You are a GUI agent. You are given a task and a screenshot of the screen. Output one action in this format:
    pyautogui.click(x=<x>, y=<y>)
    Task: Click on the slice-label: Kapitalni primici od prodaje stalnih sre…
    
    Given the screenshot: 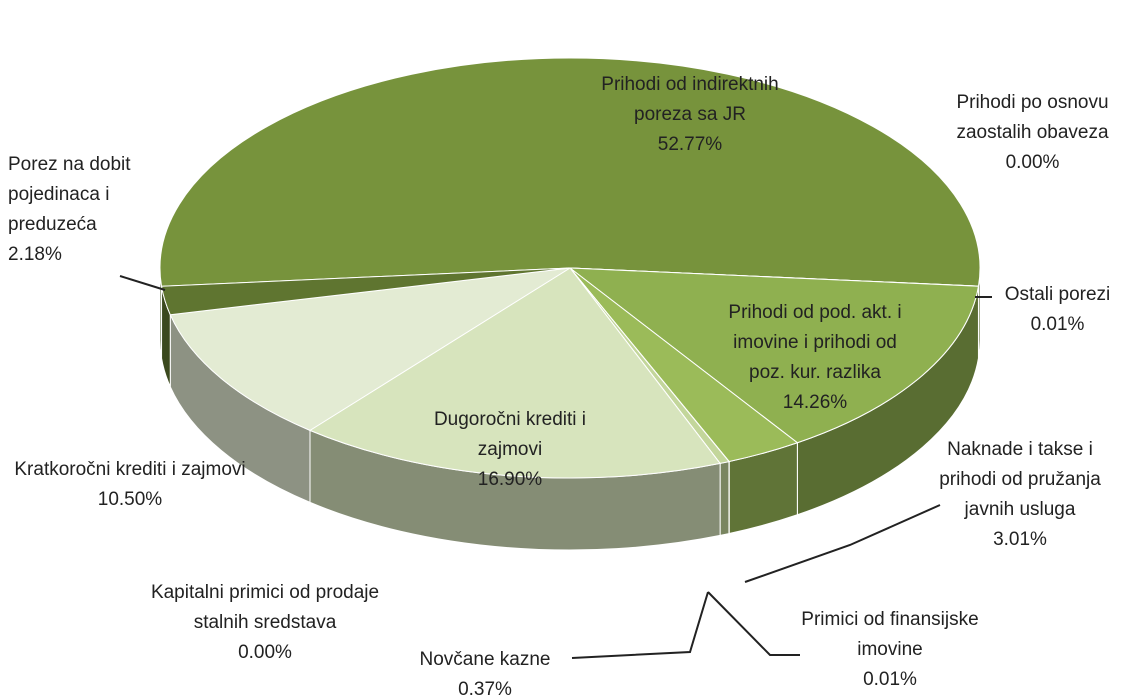 What is the action you would take?
    pyautogui.click(x=265, y=623)
    